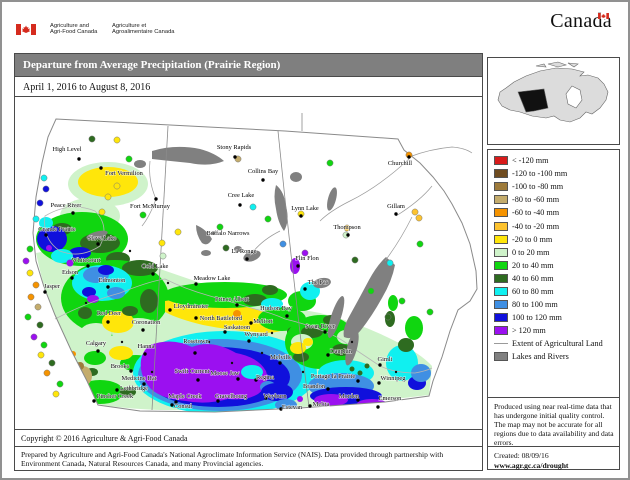  Describe the element at coordinates (537, 318) in the screenshot. I see `legend-label: 100 to 120 mm` at that location.